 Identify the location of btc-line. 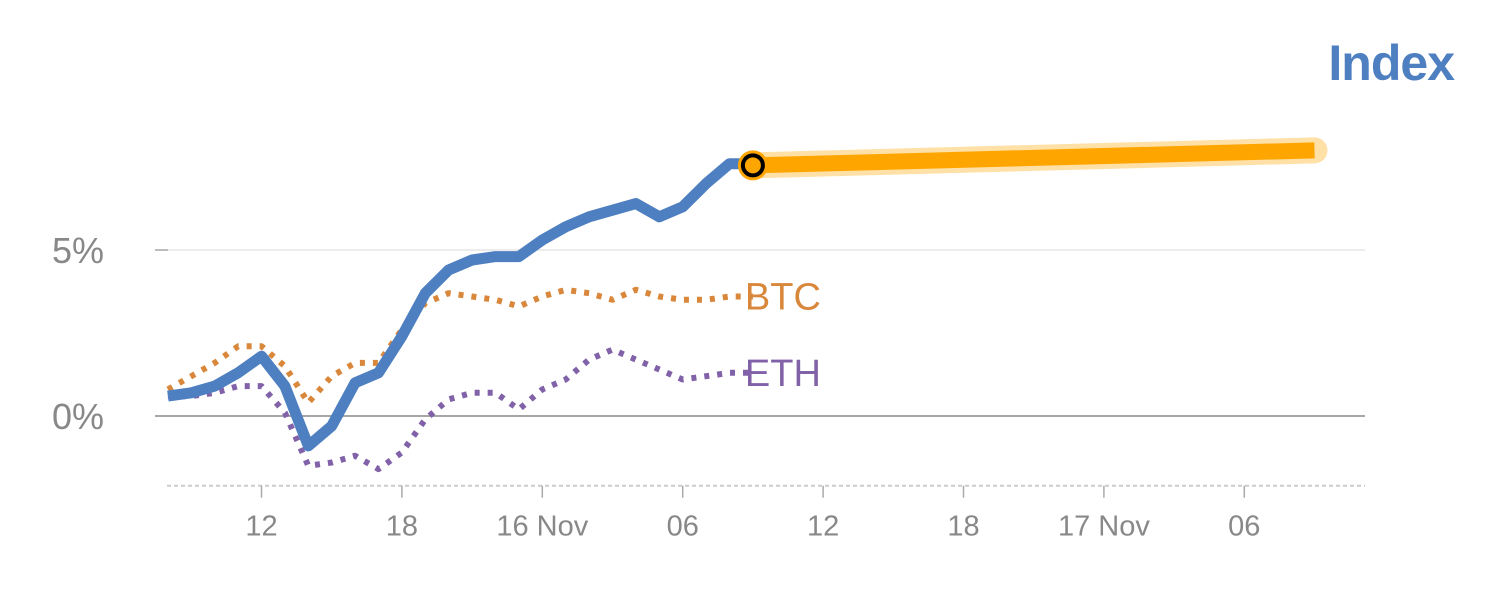
(459, 346).